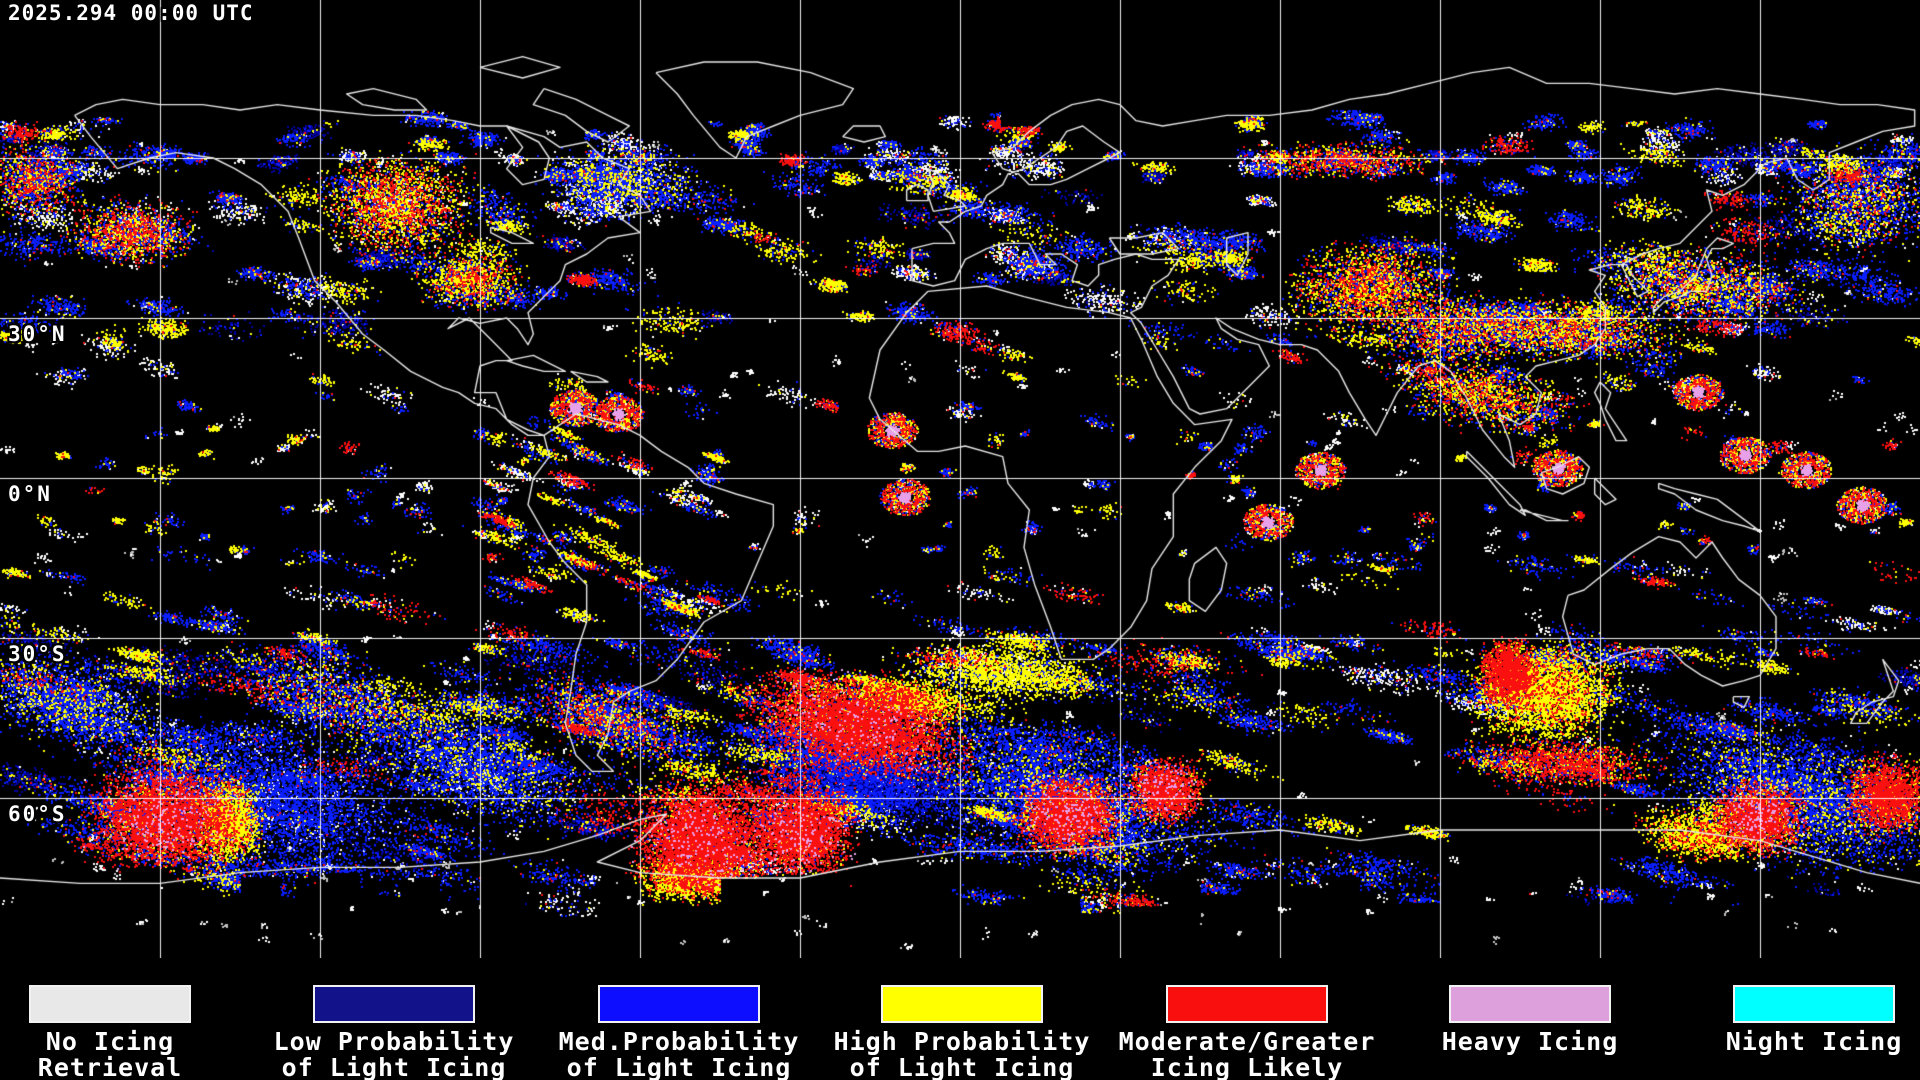 Image resolution: width=1920 pixels, height=1080 pixels. I want to click on lat-label-60s: 60°S, so click(37, 814).